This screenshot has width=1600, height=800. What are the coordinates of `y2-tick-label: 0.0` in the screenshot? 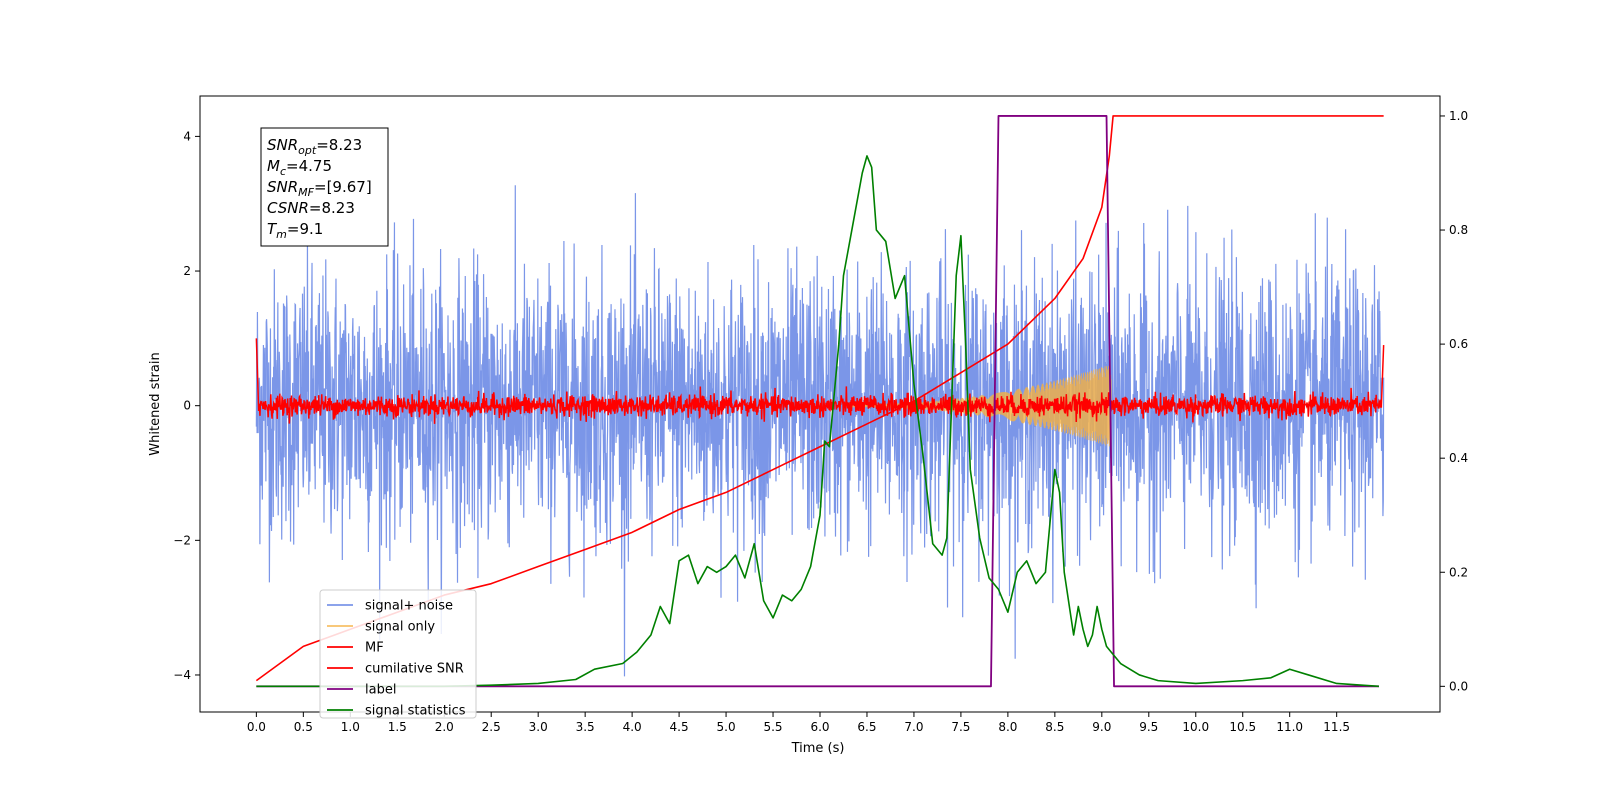 It's located at (1458, 686).